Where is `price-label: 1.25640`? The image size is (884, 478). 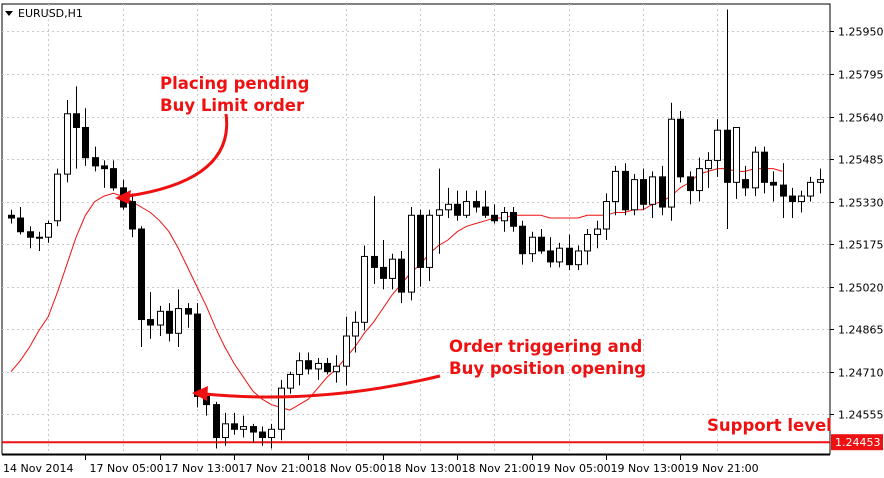
price-label: 1.25640 is located at coordinates (861, 118).